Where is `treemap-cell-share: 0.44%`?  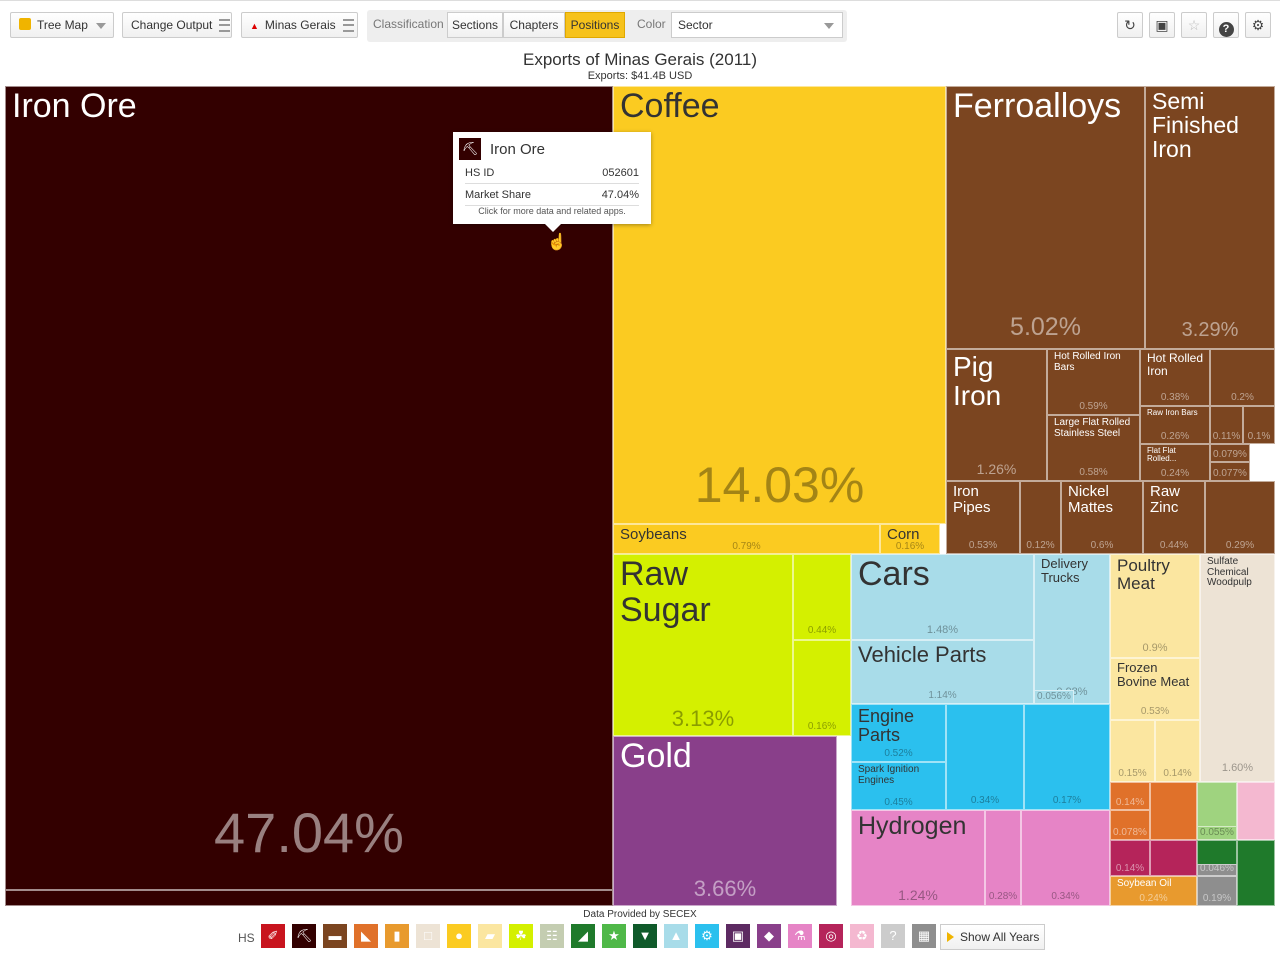 treemap-cell-share: 0.44% is located at coordinates (1174, 545).